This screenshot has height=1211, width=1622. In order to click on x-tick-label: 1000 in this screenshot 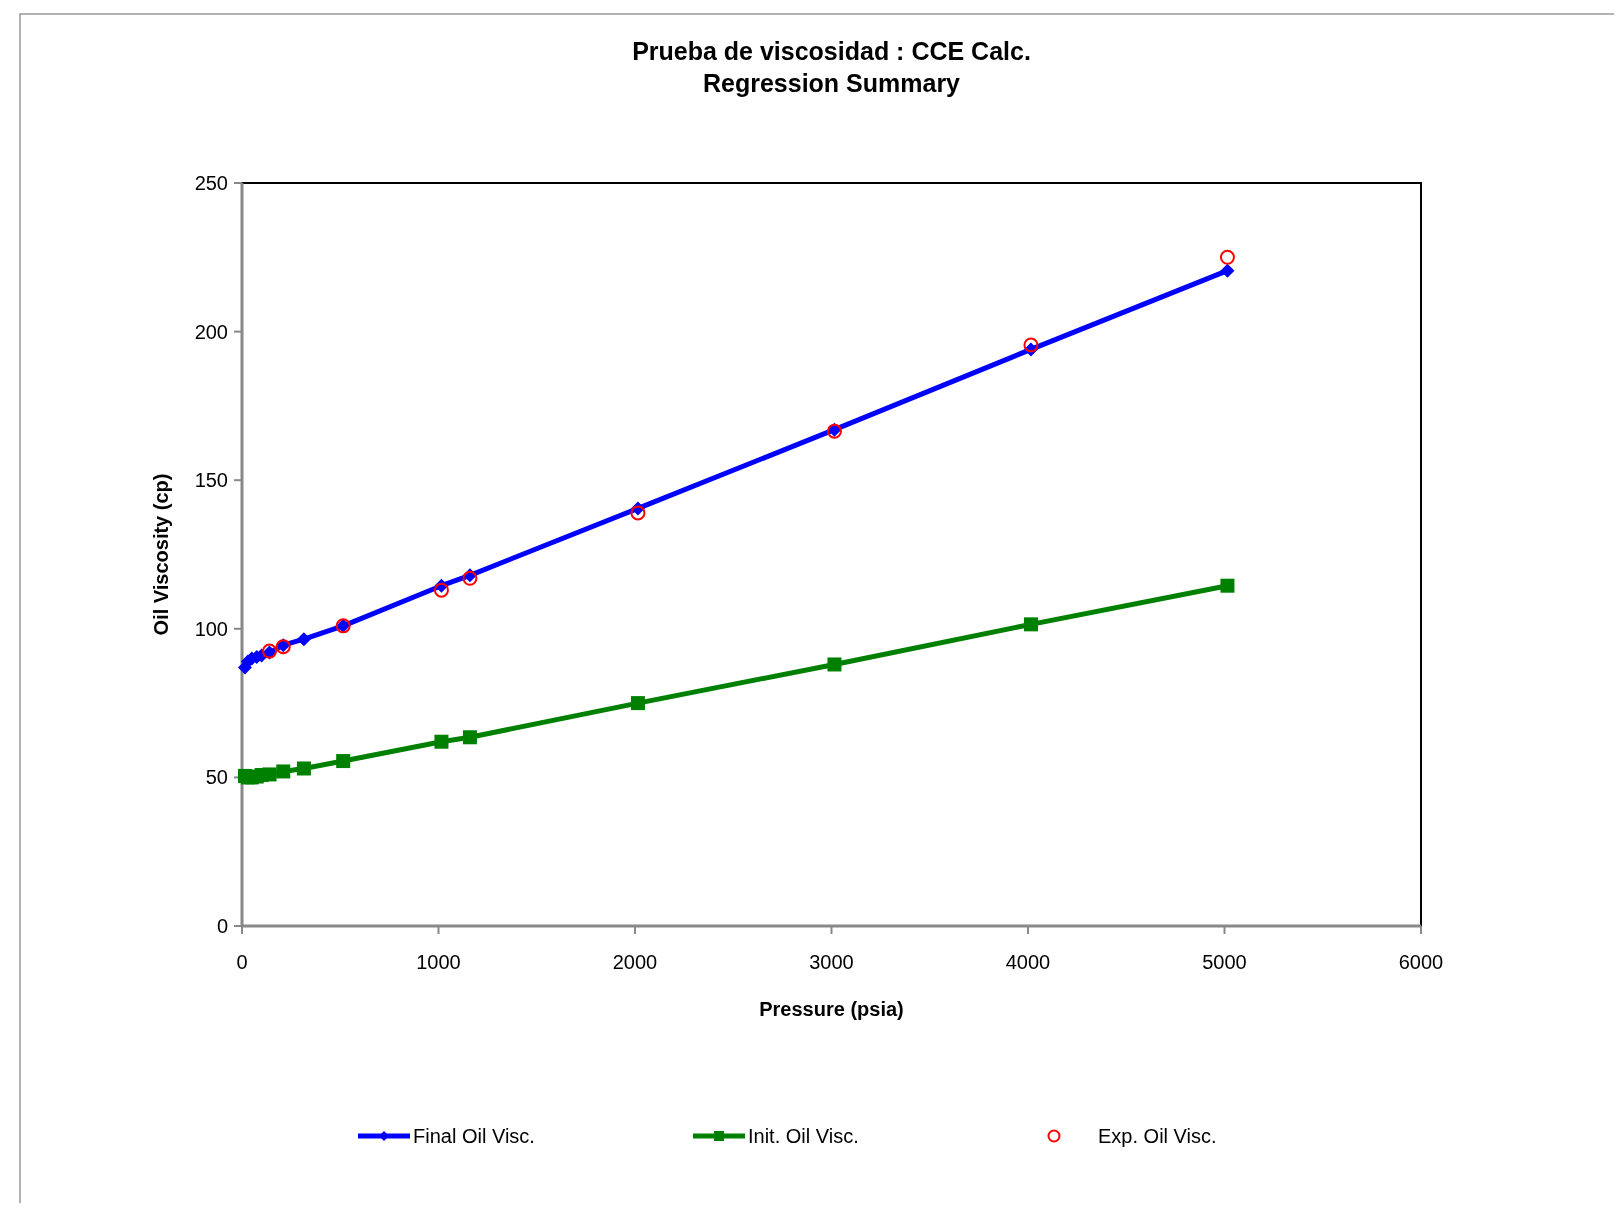, I will do `click(438, 962)`.